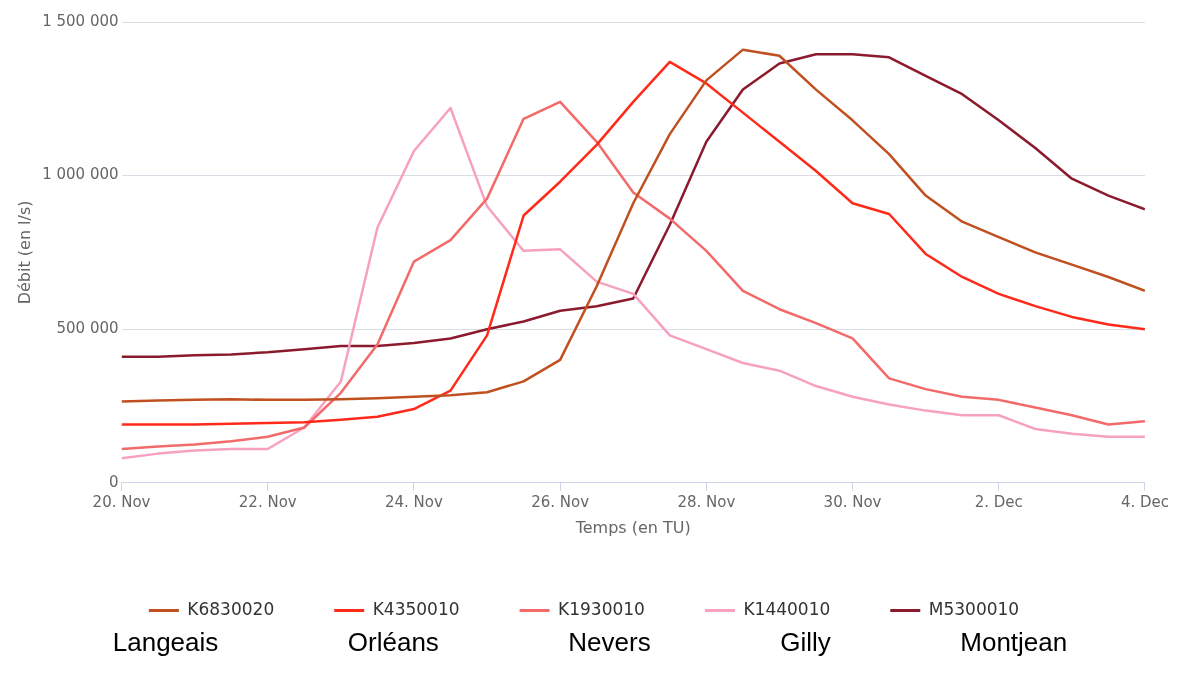 This screenshot has height=677, width=1180. Describe the element at coordinates (998, 501) in the screenshot. I see `x-tick-label: 2. Dec` at that location.